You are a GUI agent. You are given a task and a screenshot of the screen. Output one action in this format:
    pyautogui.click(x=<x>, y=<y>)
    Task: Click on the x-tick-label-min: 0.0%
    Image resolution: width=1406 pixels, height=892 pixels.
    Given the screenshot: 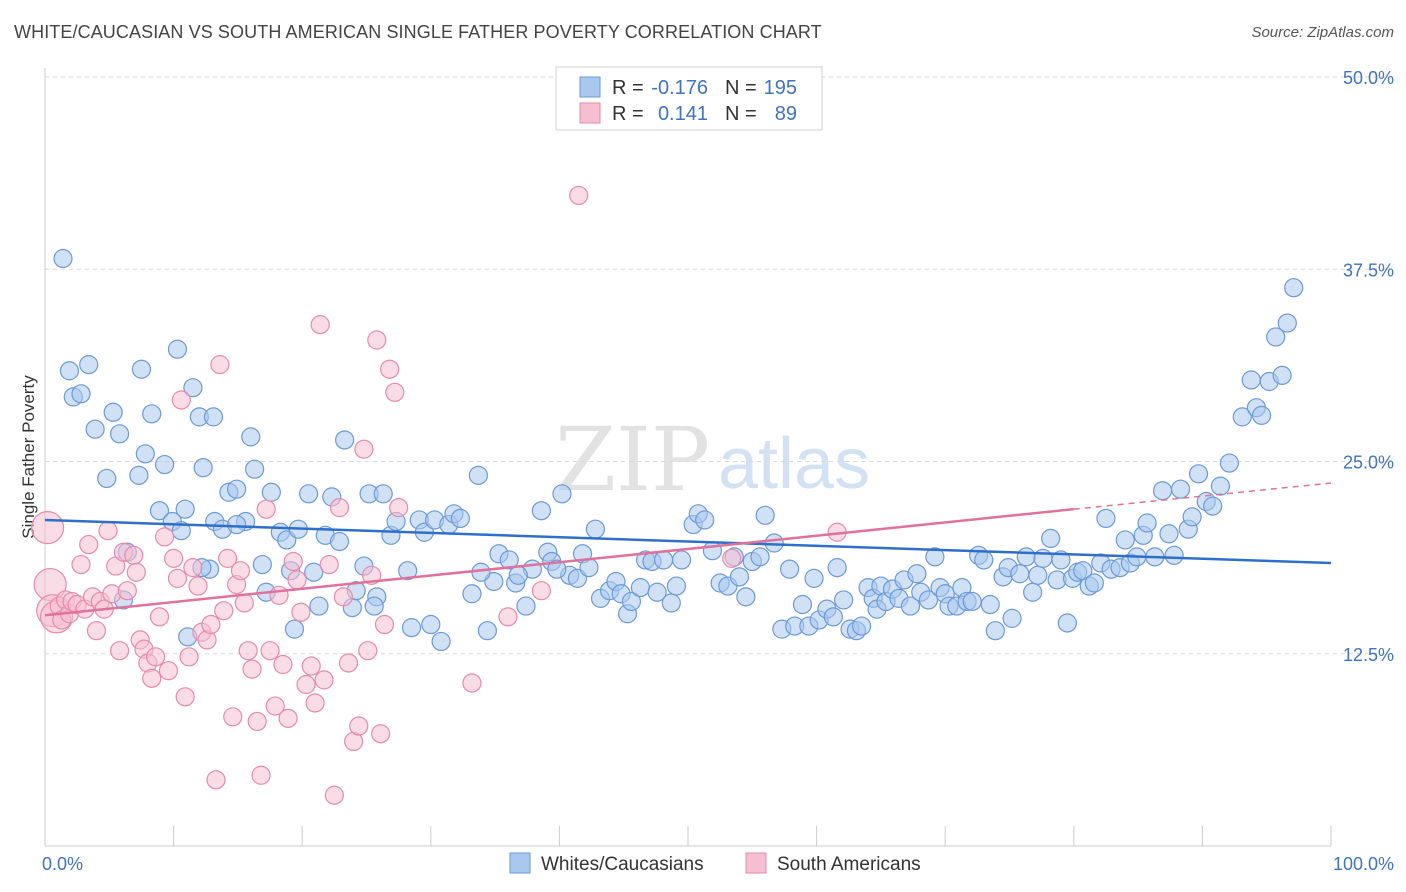 What is the action you would take?
    pyautogui.click(x=62, y=864)
    